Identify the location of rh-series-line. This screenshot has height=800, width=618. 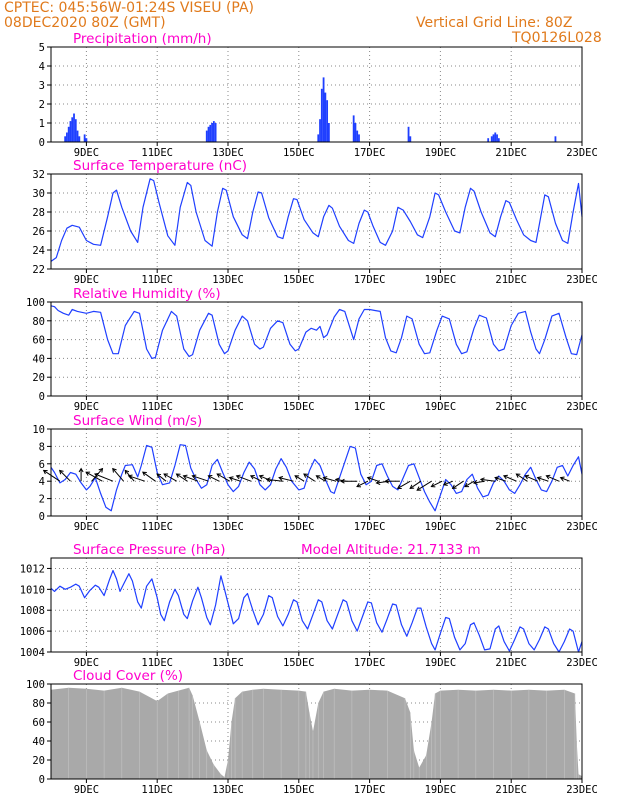
(316, 332).